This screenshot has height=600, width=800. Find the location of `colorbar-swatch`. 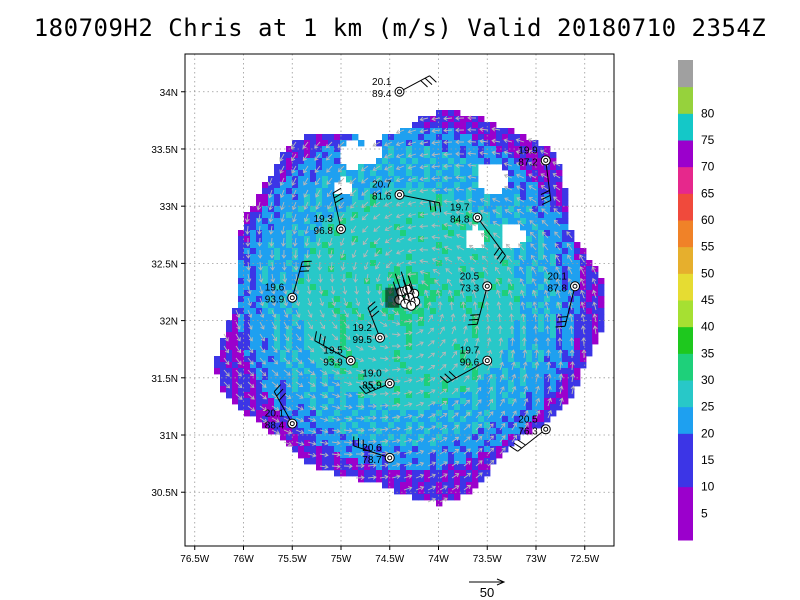

colorbar-swatch is located at coordinates (685, 314).